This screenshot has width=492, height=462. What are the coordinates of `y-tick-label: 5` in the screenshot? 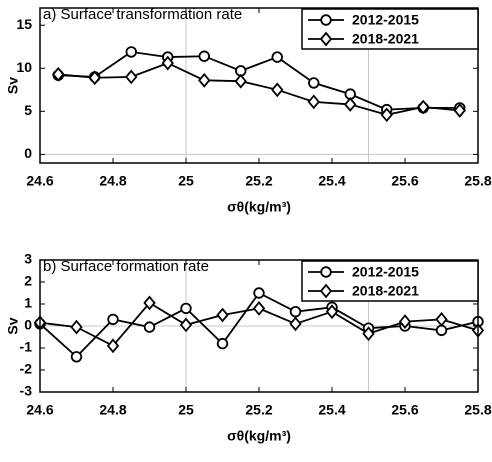 It's located at (28, 110).